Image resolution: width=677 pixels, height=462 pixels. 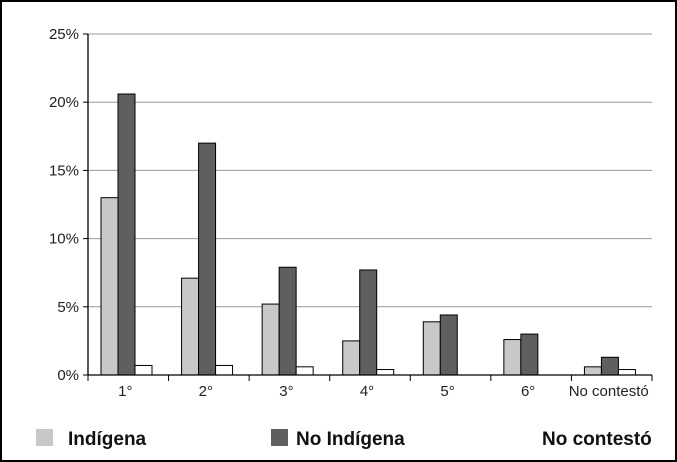 What do you see at coordinates (528, 391) in the screenshot?
I see `x-tick-label: 6°` at bounding box center [528, 391].